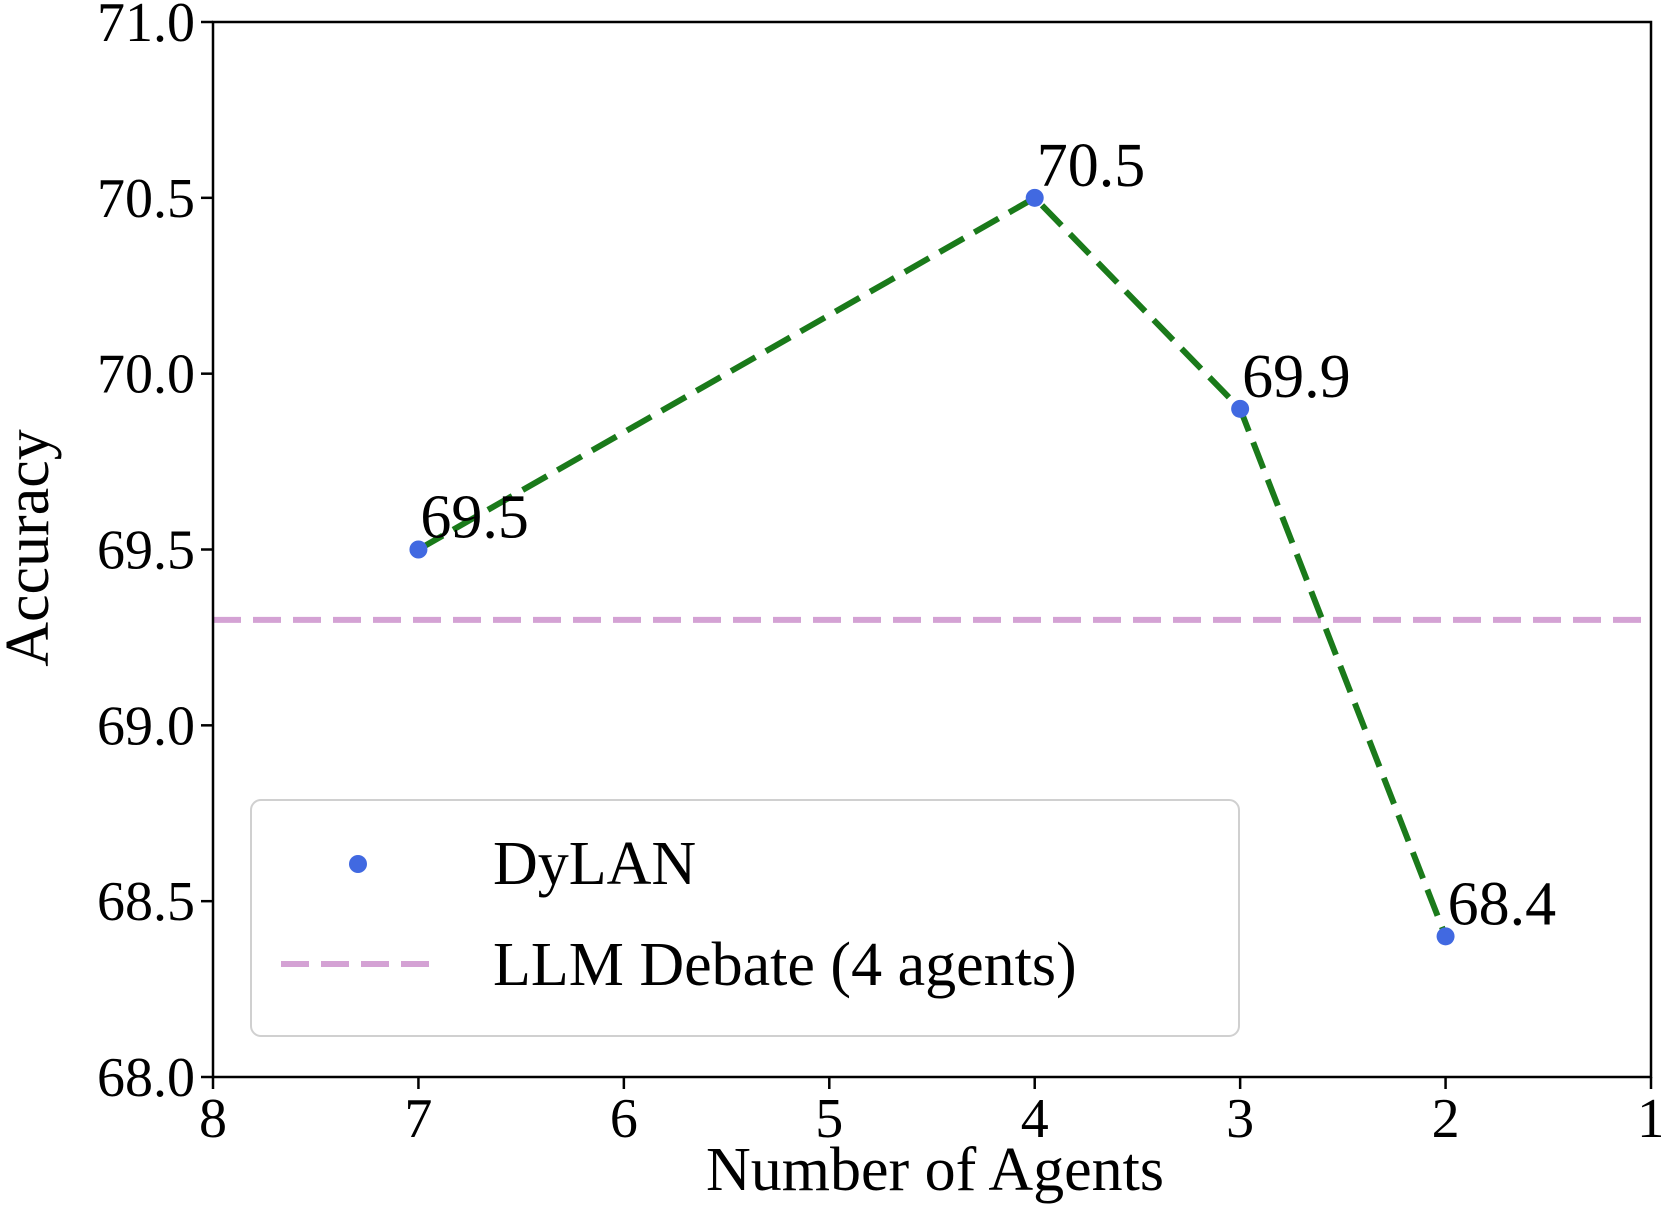 Image resolution: width=1661 pixels, height=1208 pixels. What do you see at coordinates (146, 551) in the screenshot?
I see `y-tick-label: 69.5` at bounding box center [146, 551].